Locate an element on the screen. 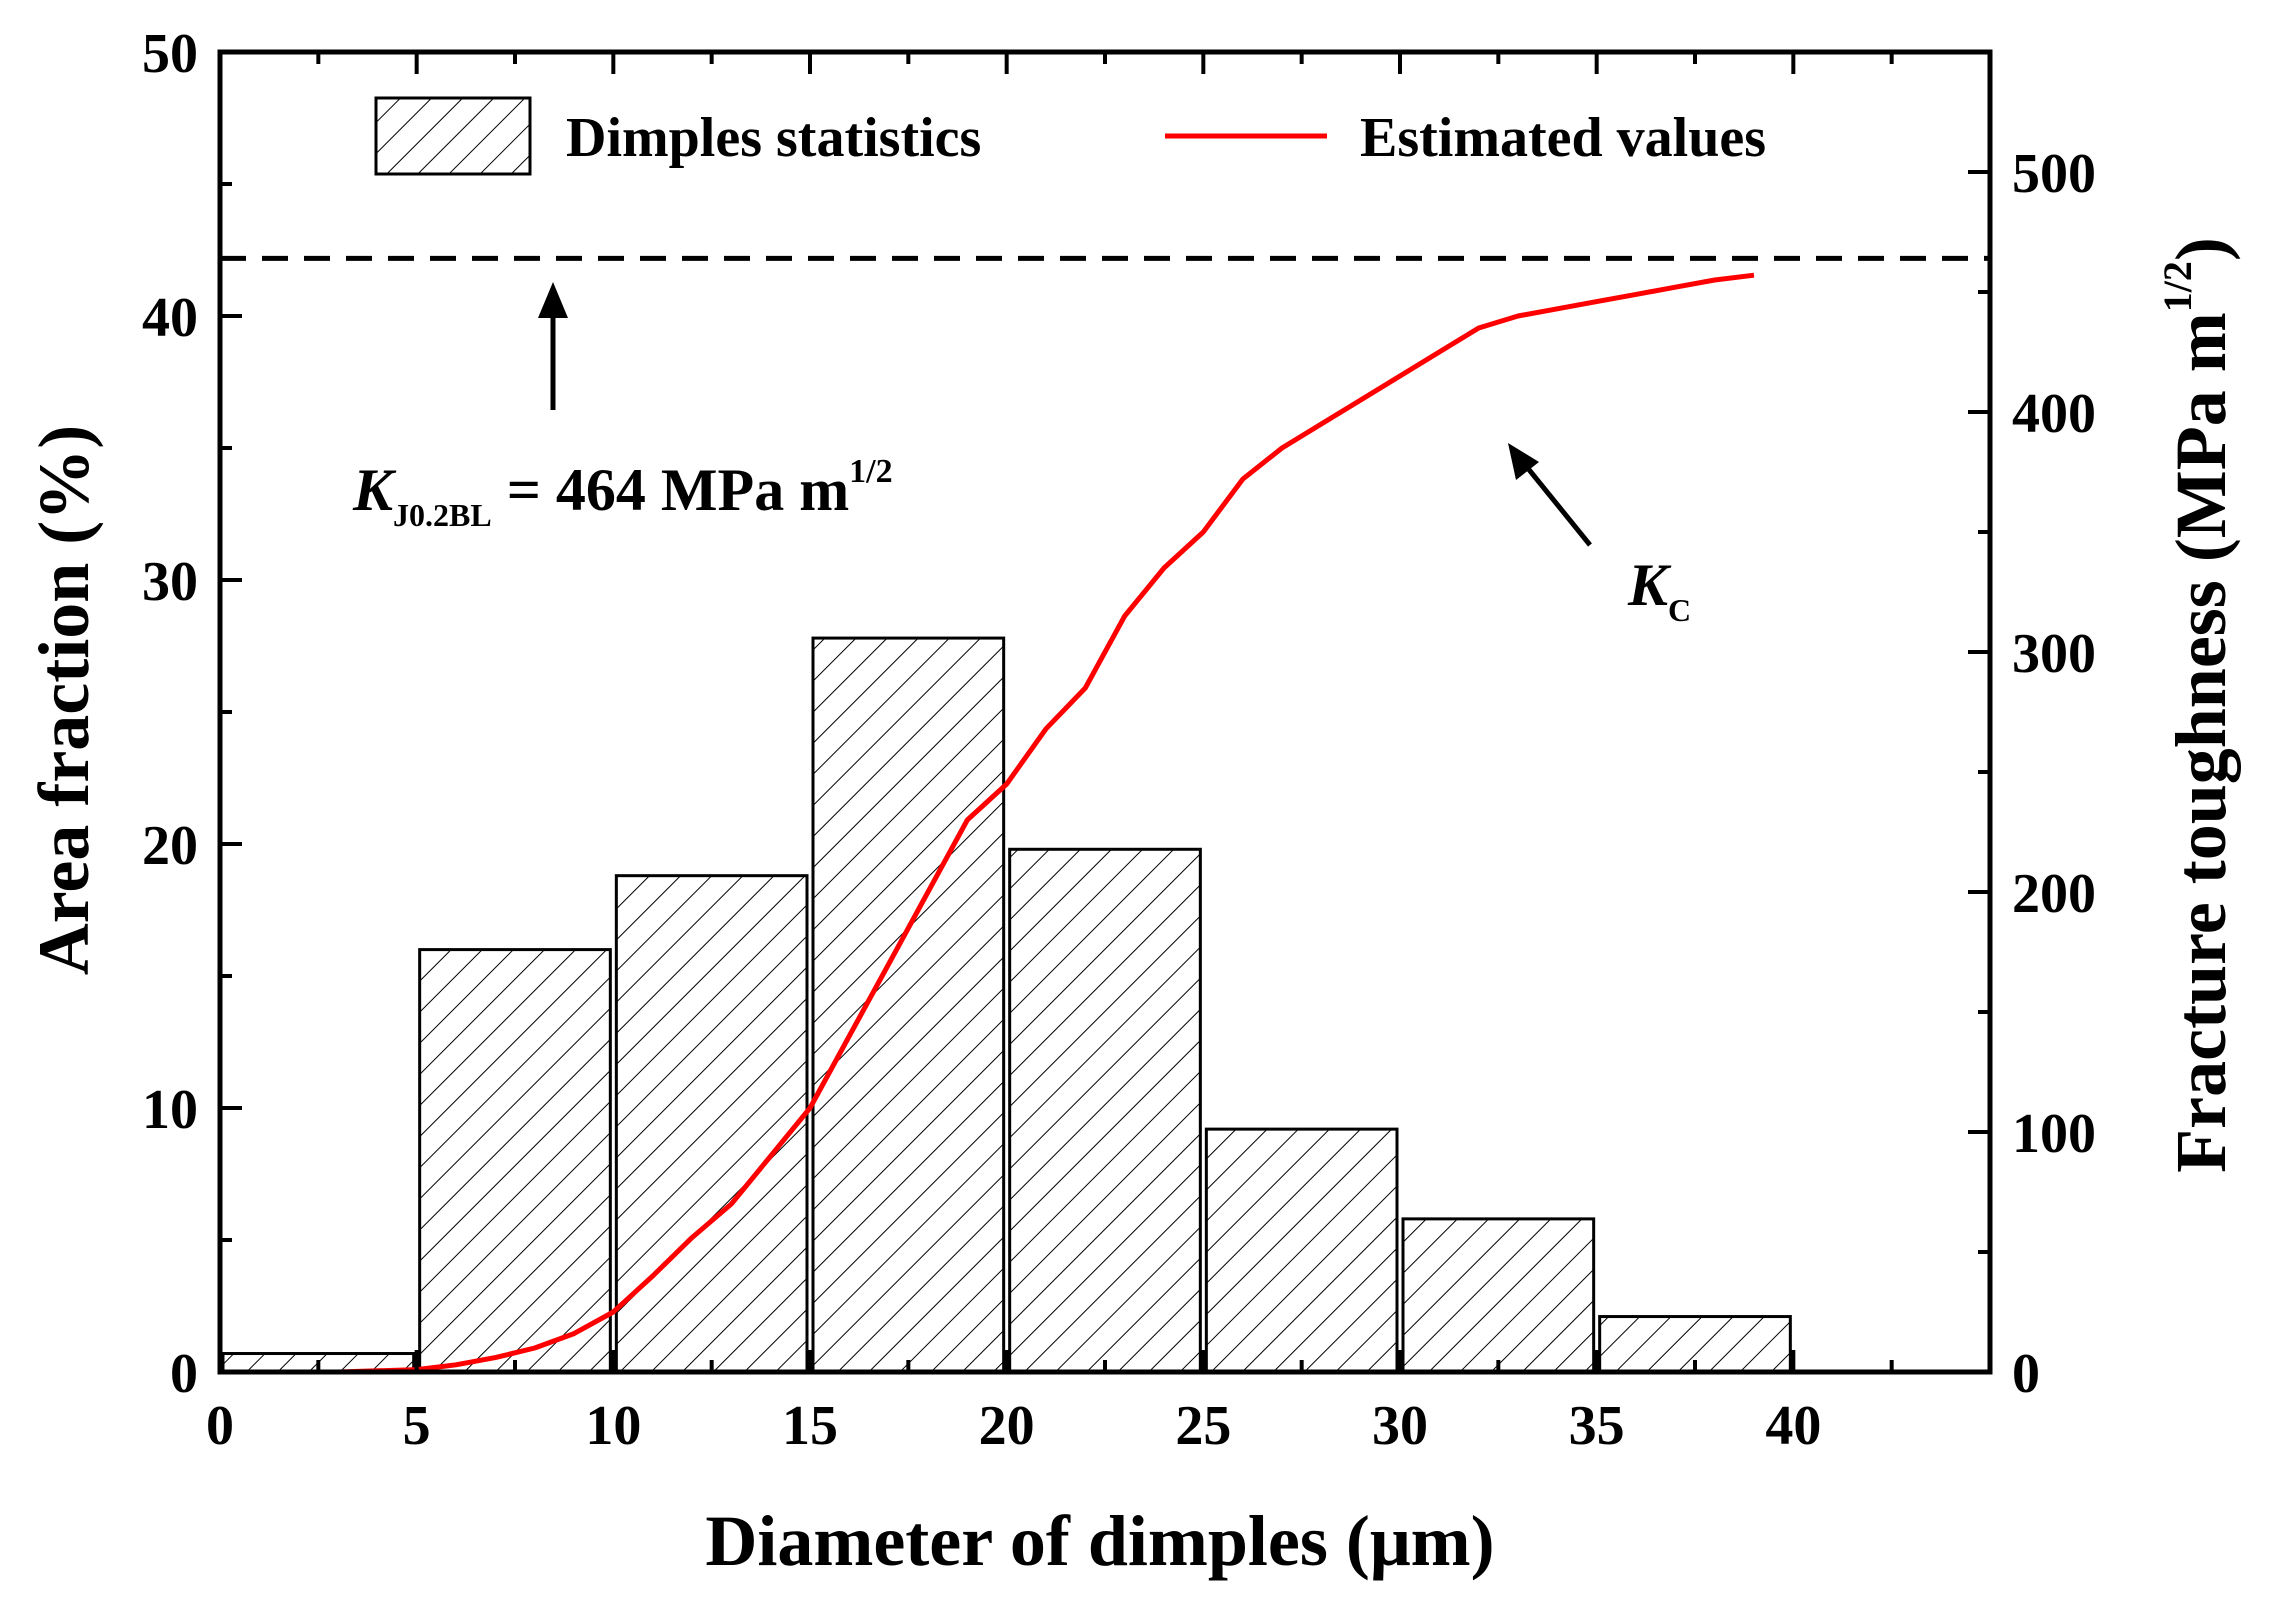  annotation-kj-superscript: 1/2 is located at coordinates (870, 471).